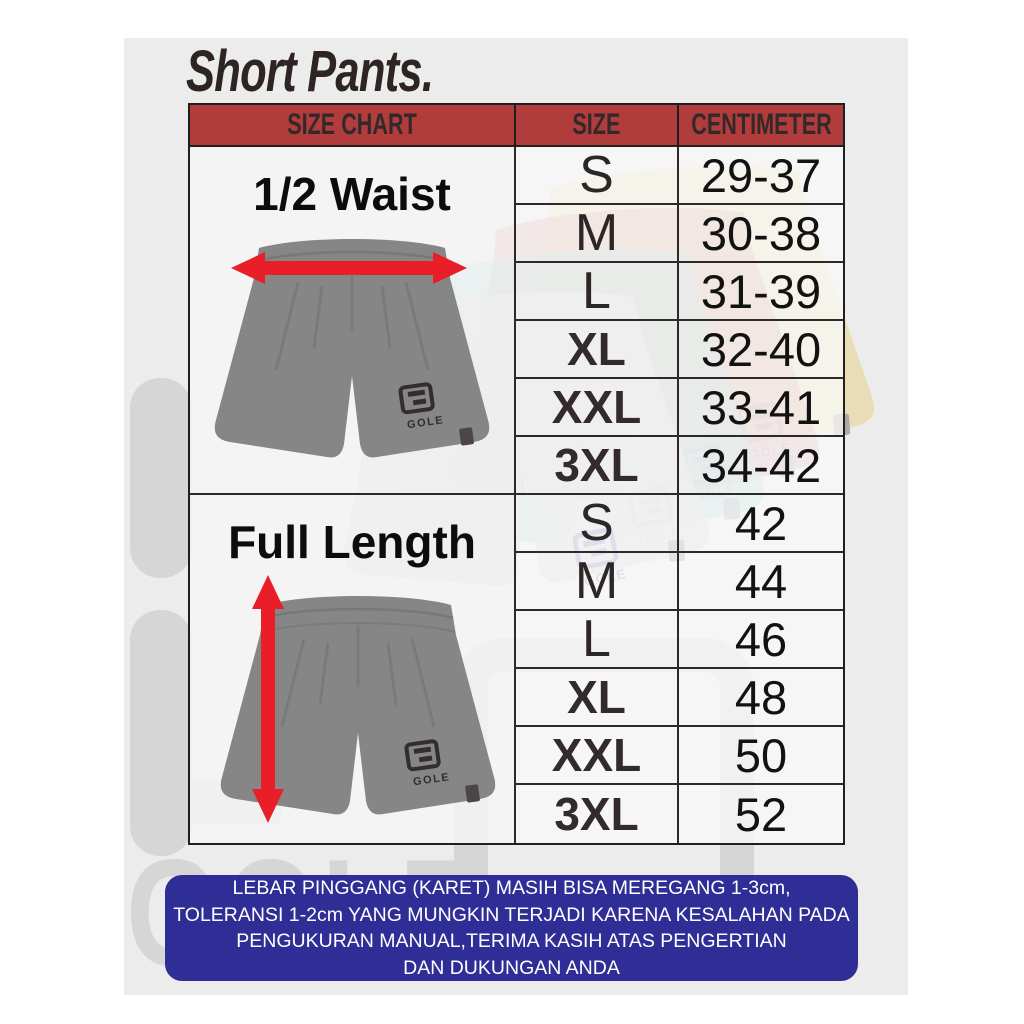 The width and height of the screenshot is (1024, 1024). Describe the element at coordinates (310, 71) in the screenshot. I see `page-title: Short Pants.` at that location.